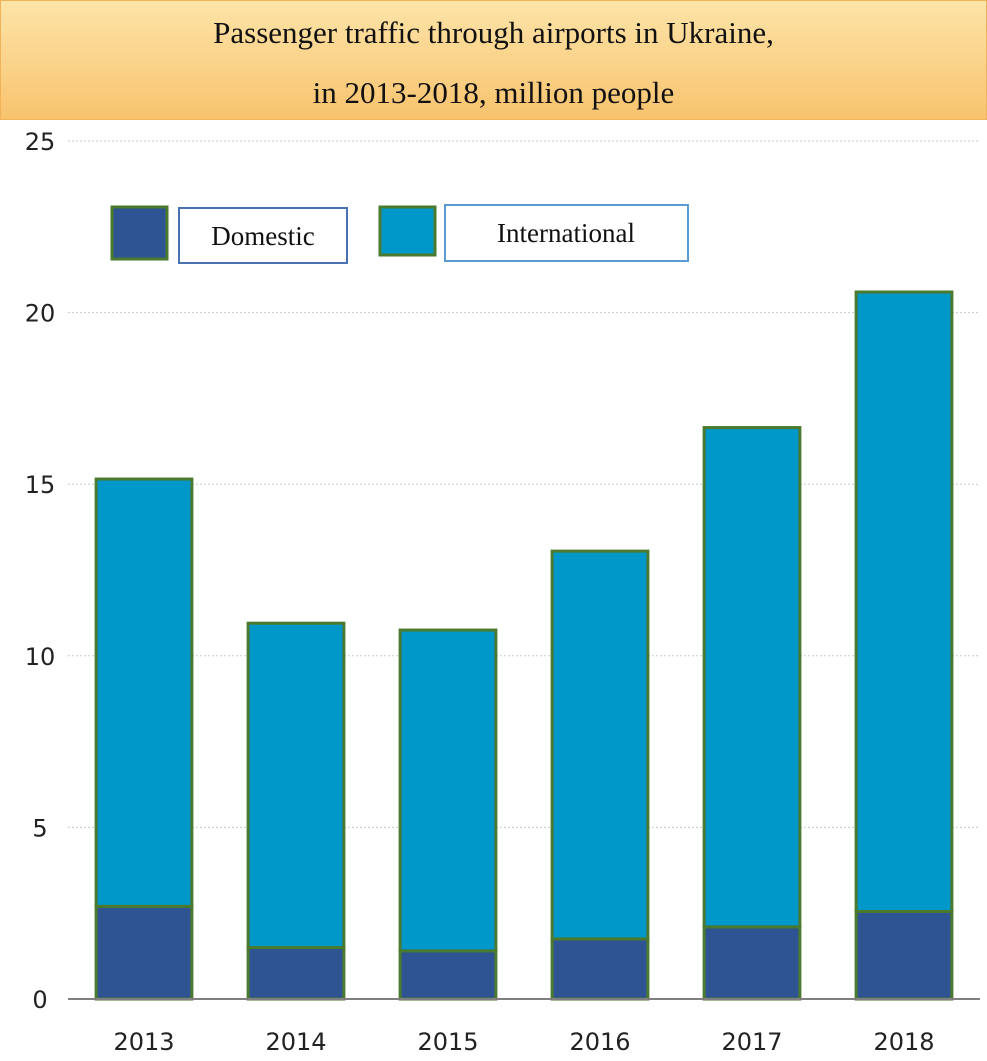 Image resolution: width=987 pixels, height=1061 pixels. What do you see at coordinates (752, 963) in the screenshot?
I see `bar-domestic-2017` at bounding box center [752, 963].